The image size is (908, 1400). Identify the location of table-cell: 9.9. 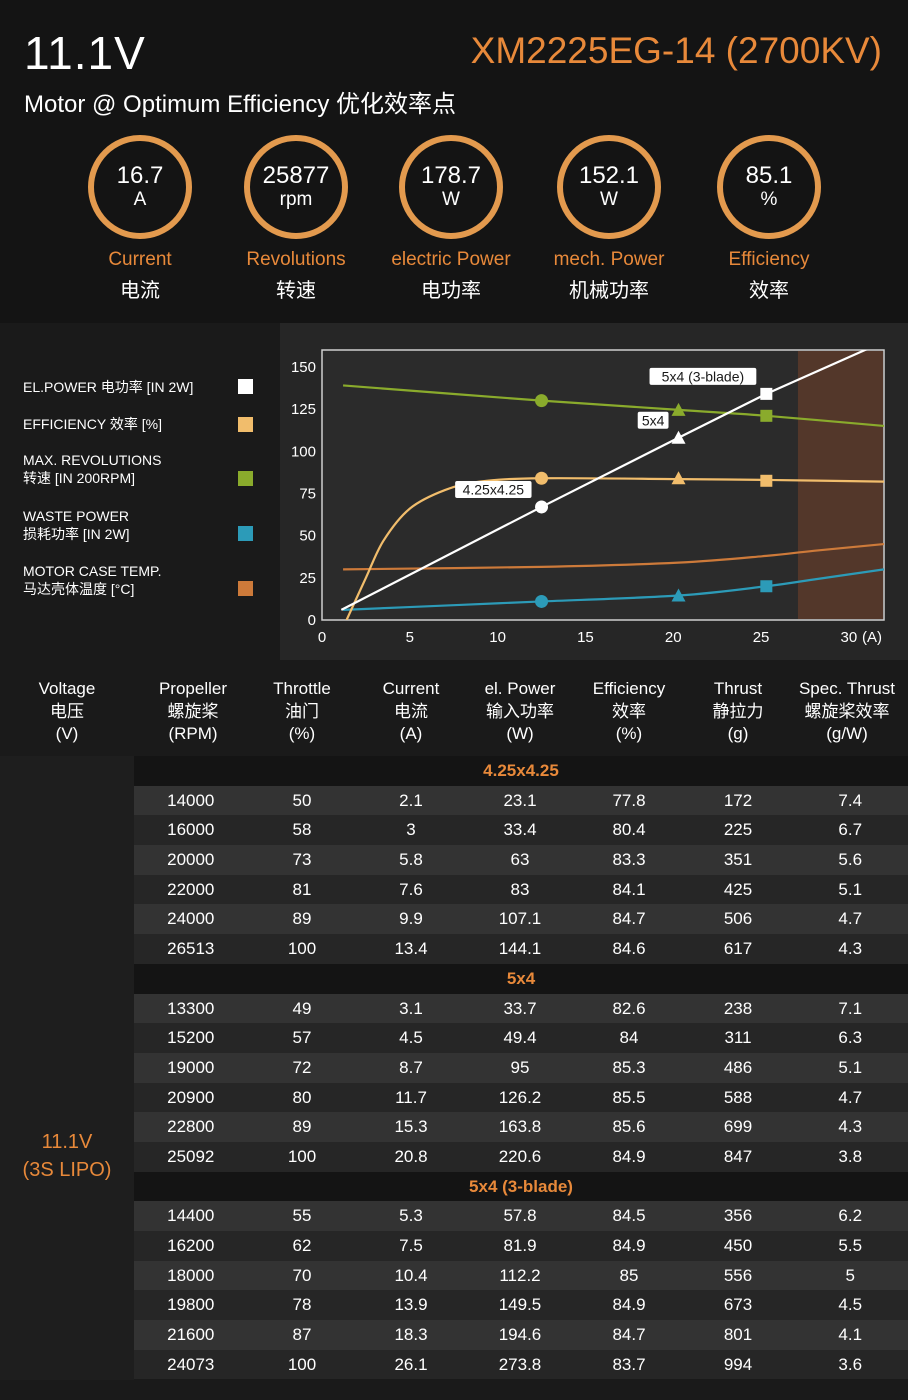
(411, 919).